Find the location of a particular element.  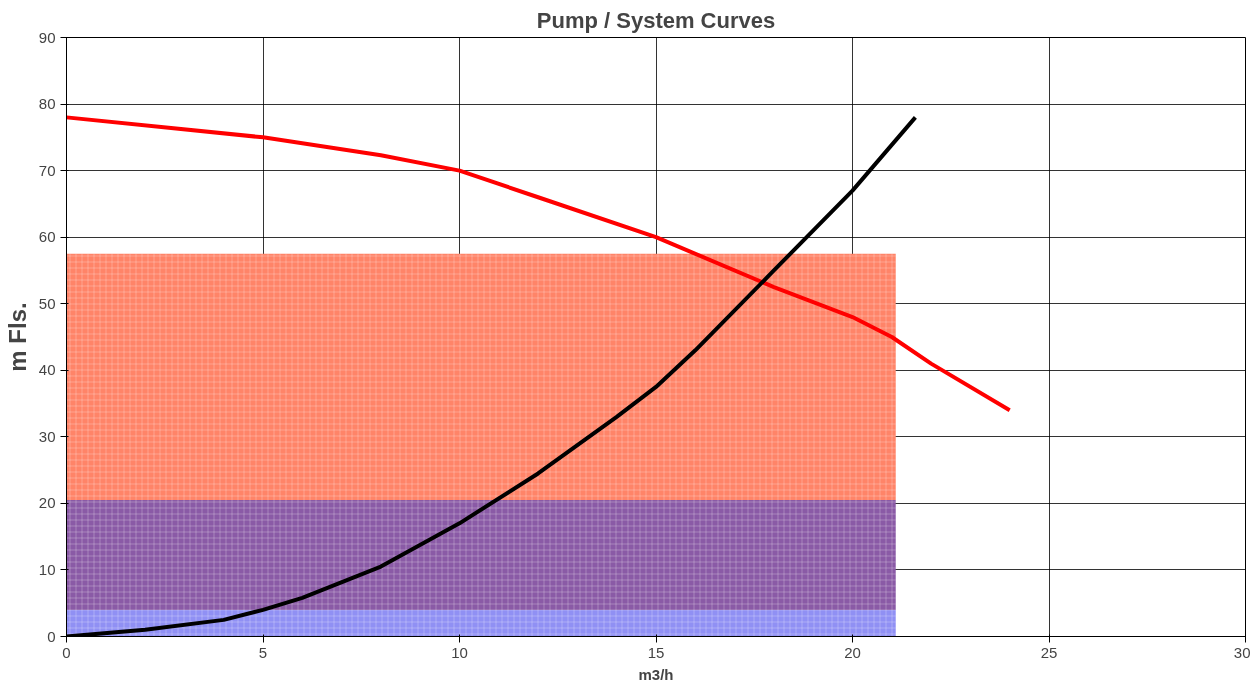

x-tick-label: 30 is located at coordinates (1242, 652).